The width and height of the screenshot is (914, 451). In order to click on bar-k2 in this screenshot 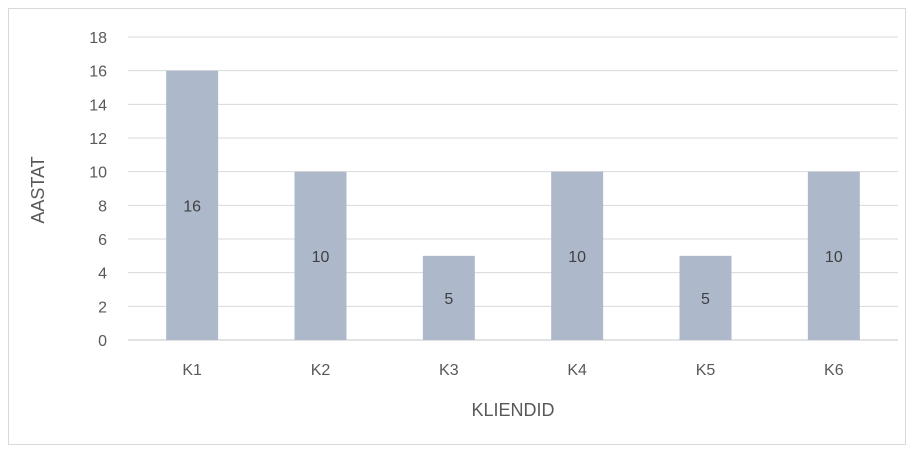, I will do `click(320, 255)`.